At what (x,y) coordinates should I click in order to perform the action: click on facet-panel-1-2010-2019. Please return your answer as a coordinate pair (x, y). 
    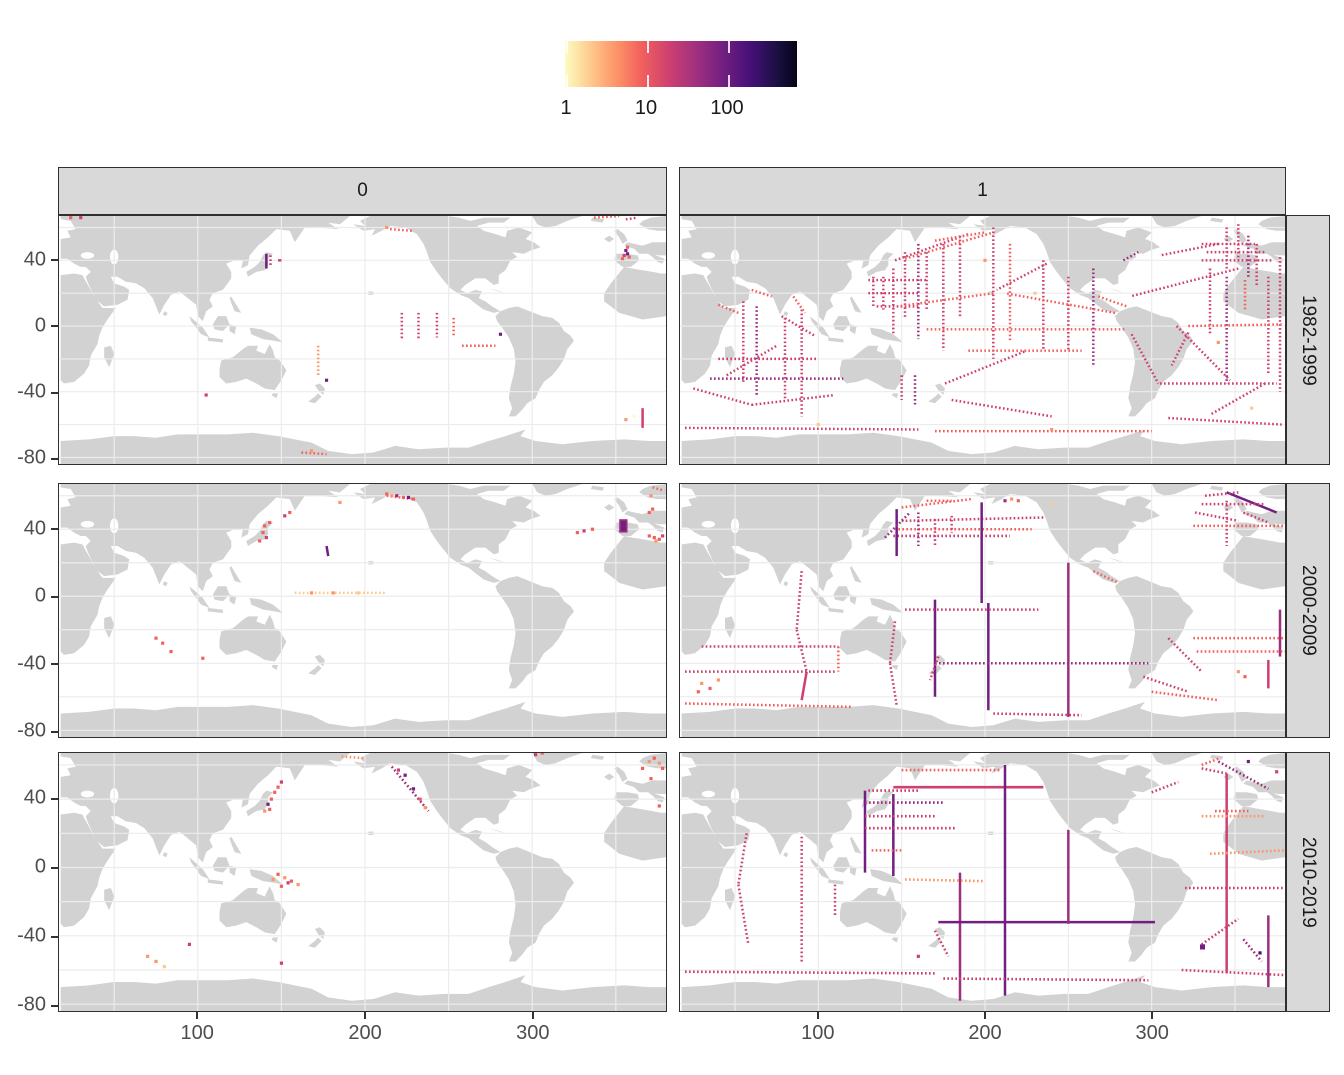
    Looking at the image, I should click on (982, 882).